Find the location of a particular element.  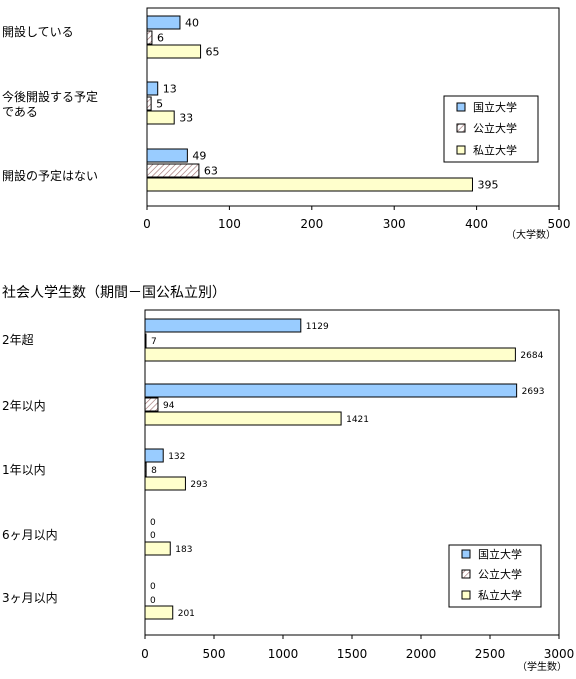

chart-2-legend-label-private: 私立大学 is located at coordinates (500, 595).